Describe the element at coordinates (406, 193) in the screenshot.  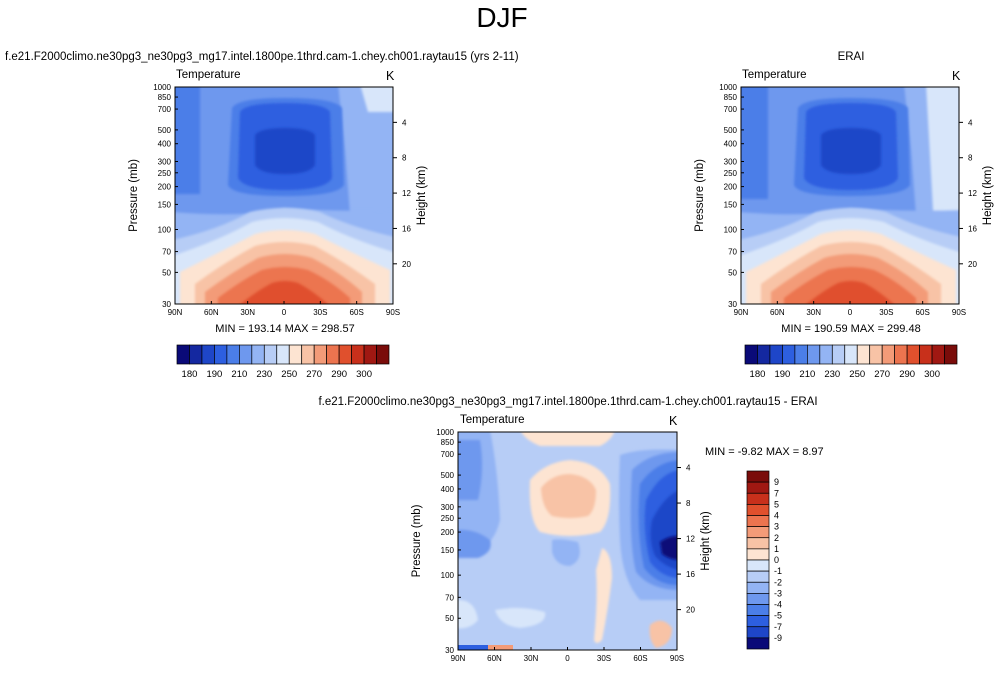
I see `height-tick-label: 12` at that location.